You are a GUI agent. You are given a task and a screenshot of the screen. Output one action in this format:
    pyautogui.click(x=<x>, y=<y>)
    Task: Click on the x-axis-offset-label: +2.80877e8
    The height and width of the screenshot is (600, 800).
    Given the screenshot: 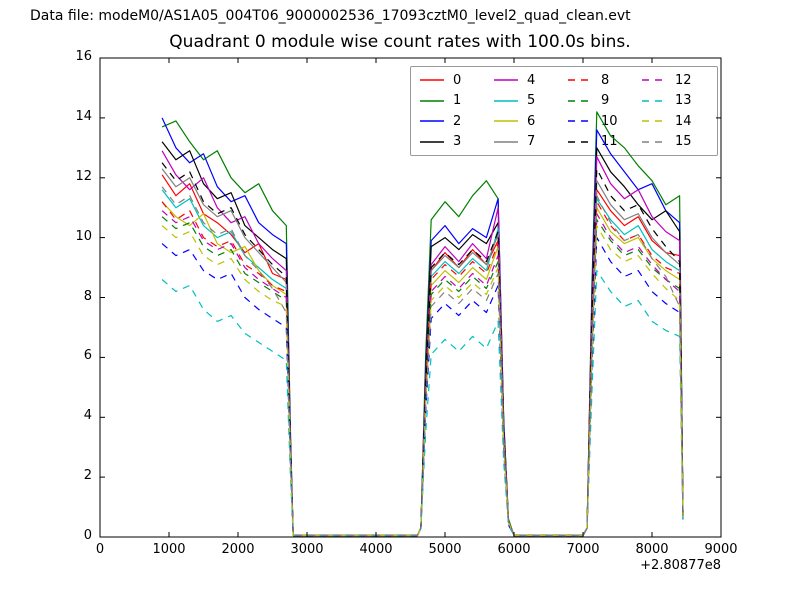 What is the action you would take?
    pyautogui.click(x=680, y=565)
    